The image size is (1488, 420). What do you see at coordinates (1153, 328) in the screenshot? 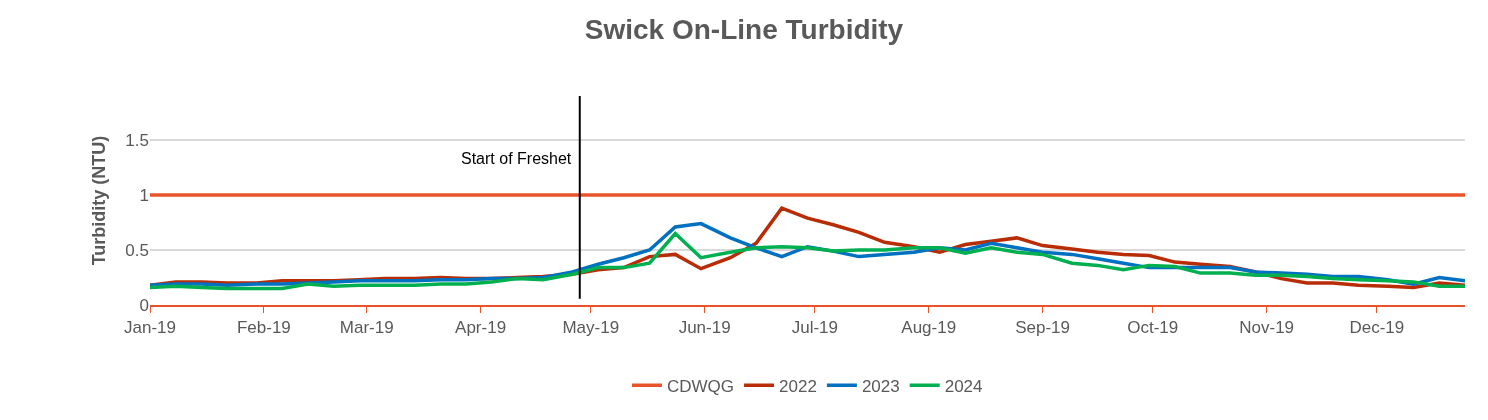
I see `x-tick-label: Oct-19` at bounding box center [1153, 328].